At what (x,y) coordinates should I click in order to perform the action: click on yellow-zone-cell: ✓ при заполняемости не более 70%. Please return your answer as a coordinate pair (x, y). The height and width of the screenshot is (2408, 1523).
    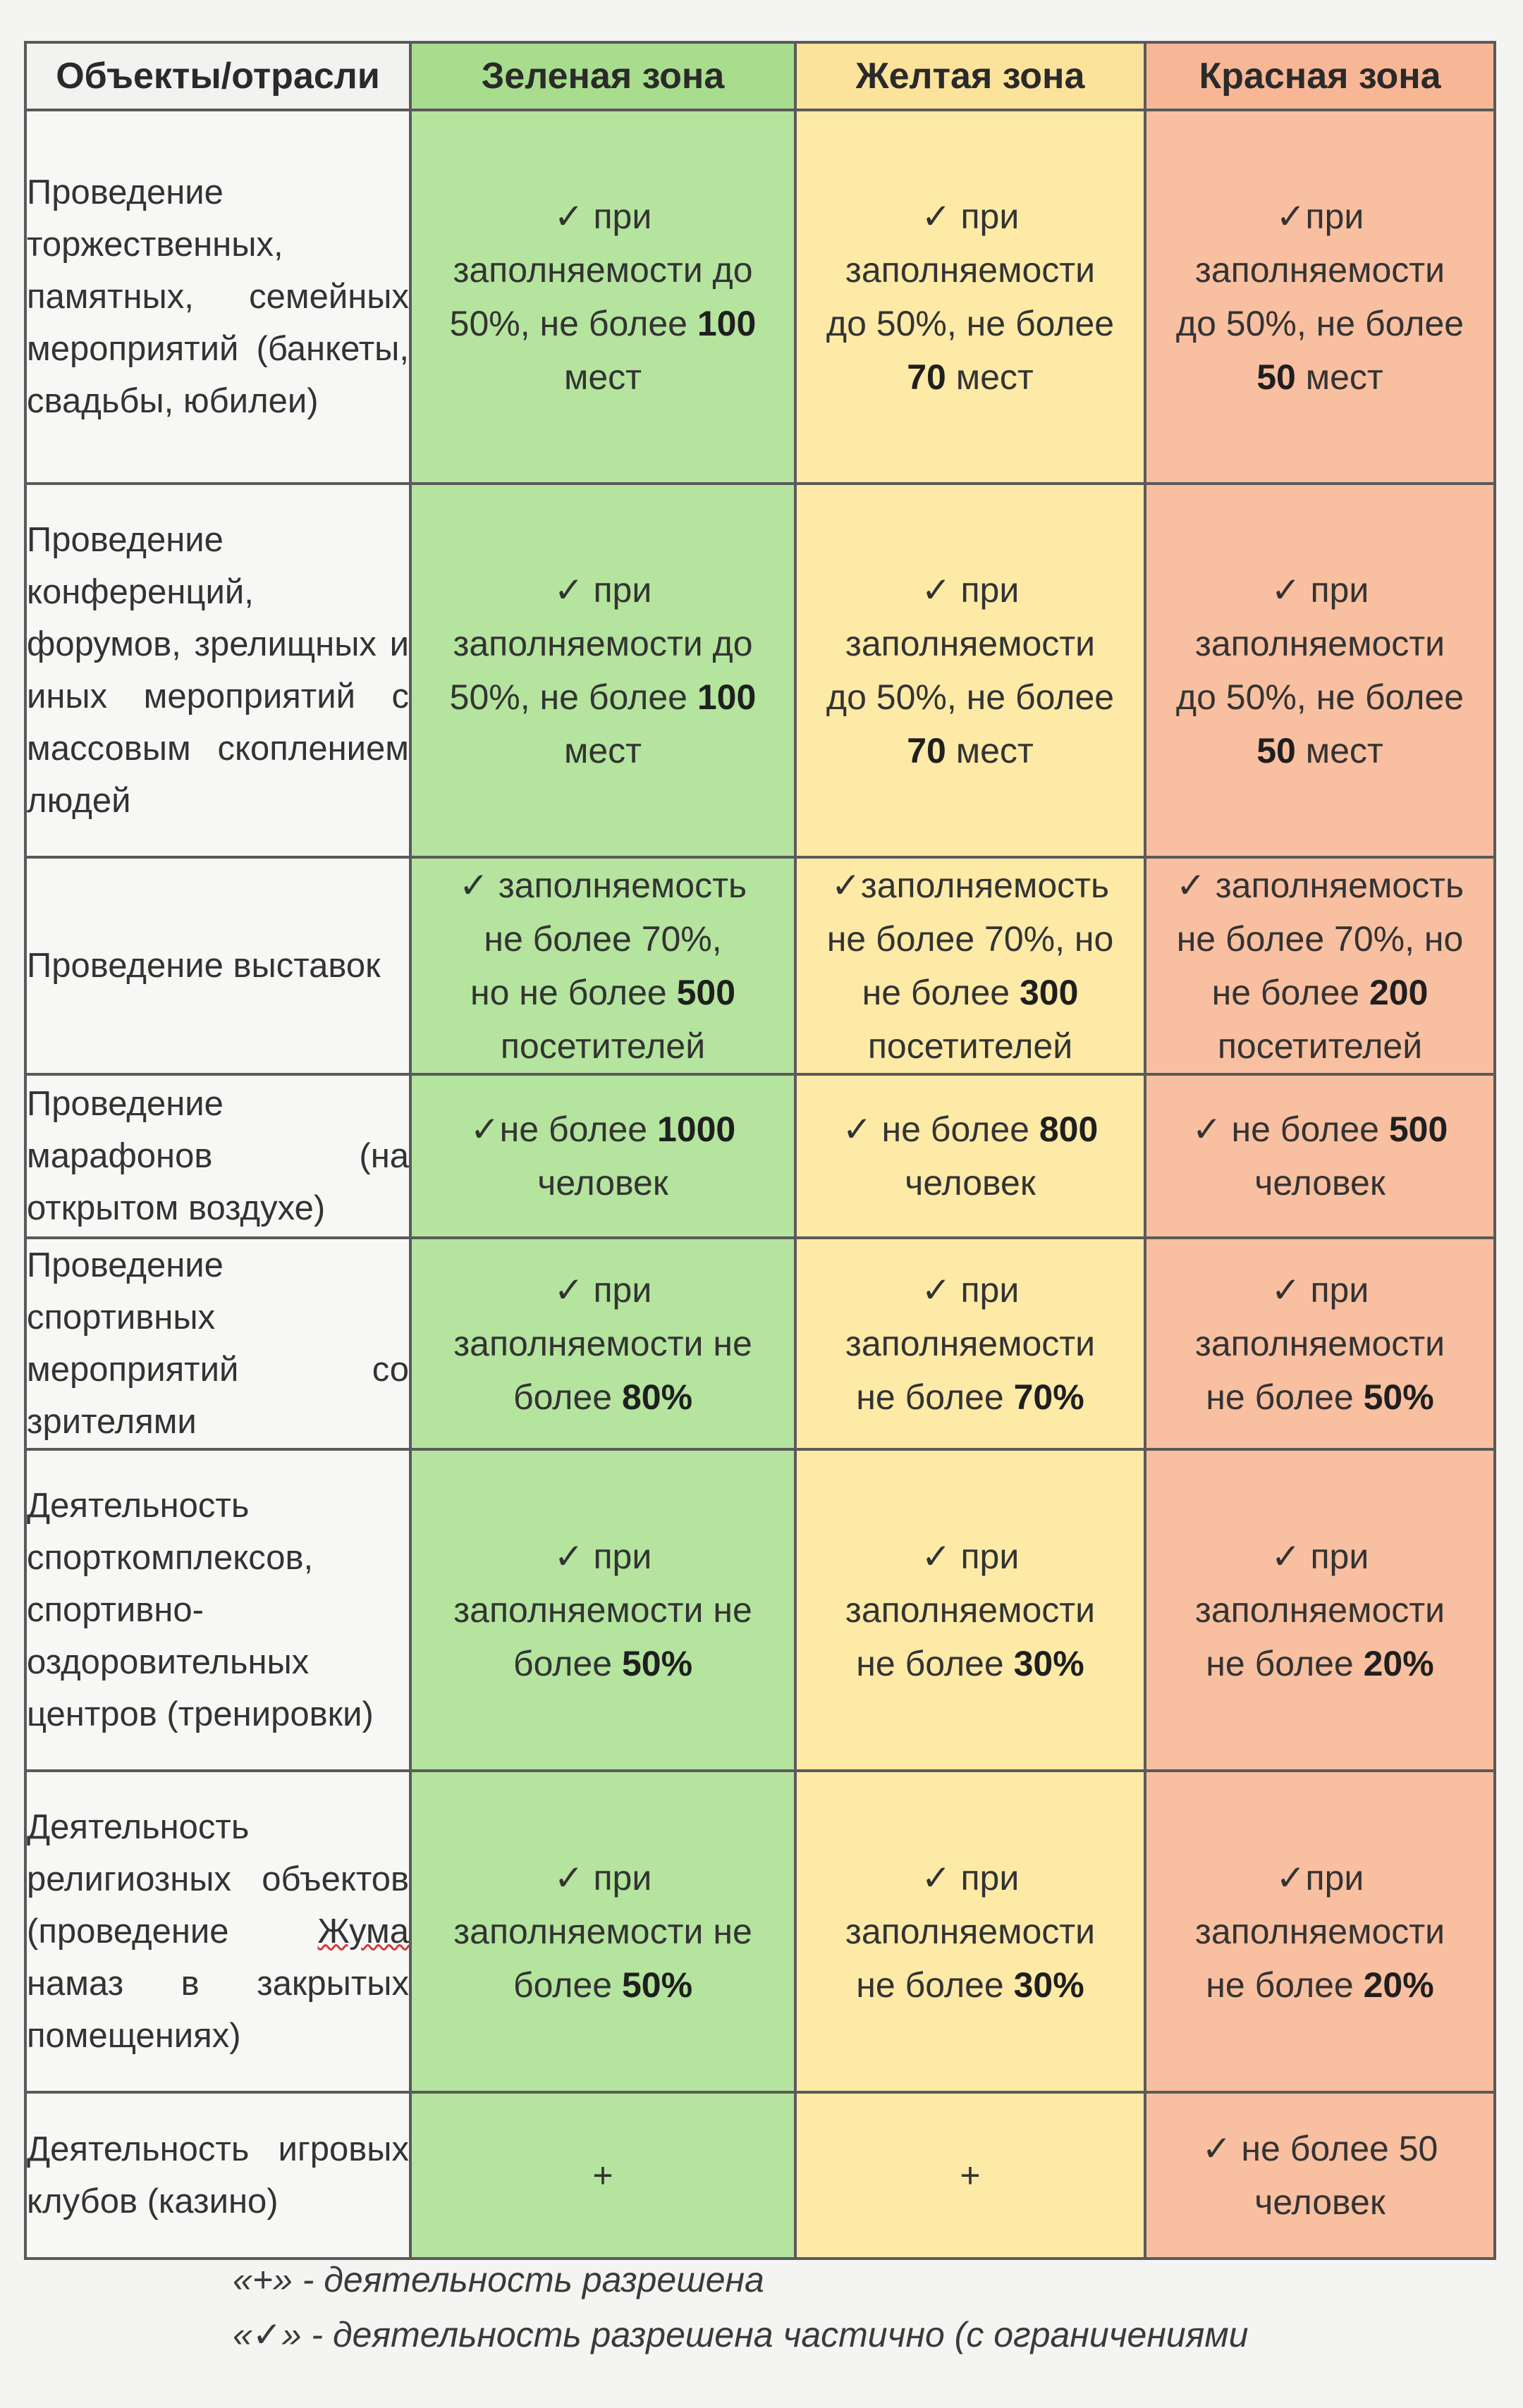
    Looking at the image, I should click on (970, 1343).